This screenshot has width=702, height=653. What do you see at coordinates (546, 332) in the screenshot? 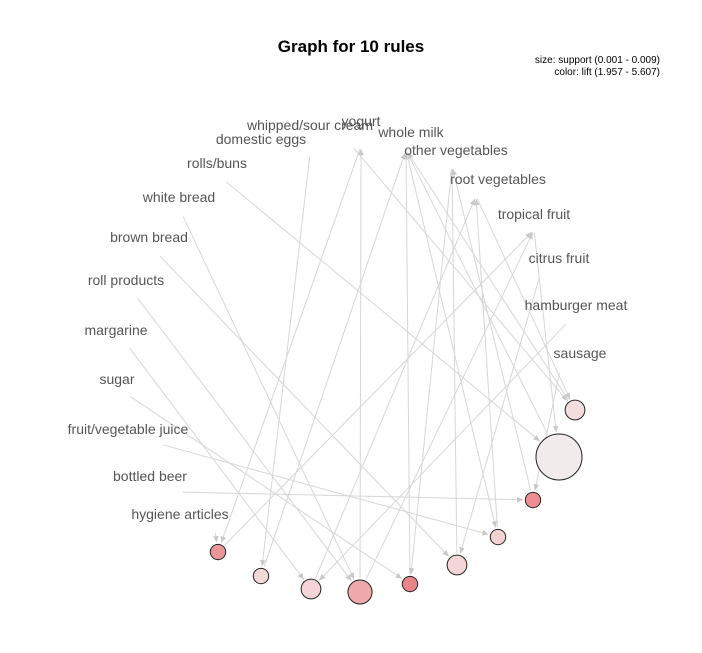
I see `edge-tropical_fruit-to-r1` at bounding box center [546, 332].